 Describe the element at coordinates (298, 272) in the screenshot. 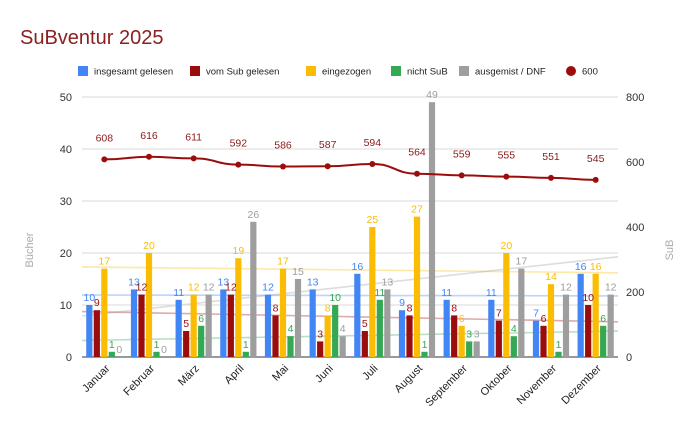

I see `data-label: 15` at that location.